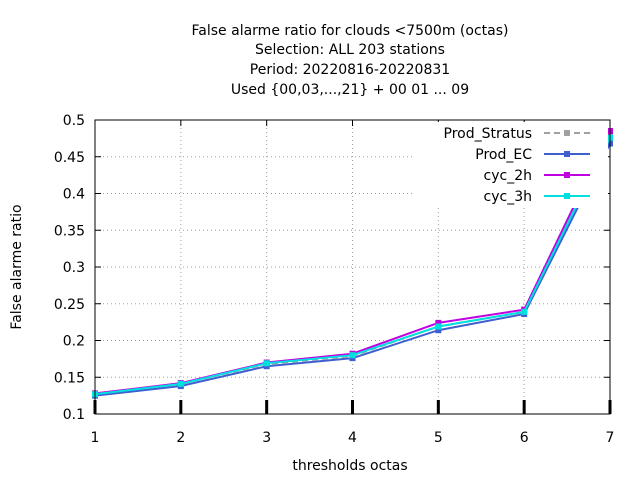 The width and height of the screenshot is (640, 480). I want to click on legend-label: Prod_EC, so click(503, 155).